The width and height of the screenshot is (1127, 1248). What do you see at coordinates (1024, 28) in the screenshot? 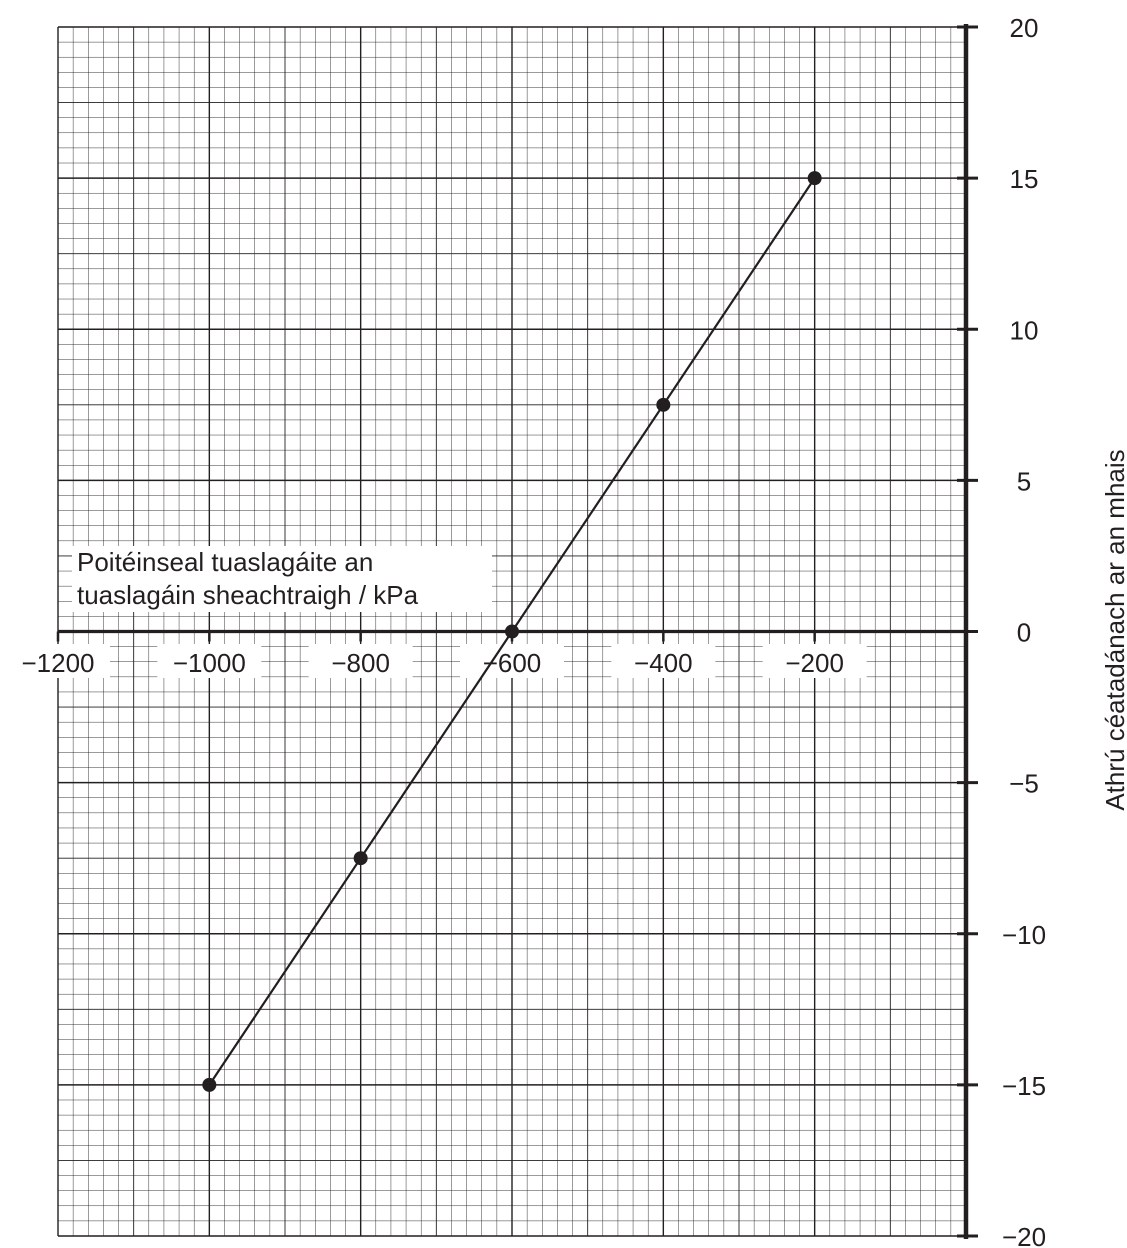
I see `y-tick-label: 20` at bounding box center [1024, 28].